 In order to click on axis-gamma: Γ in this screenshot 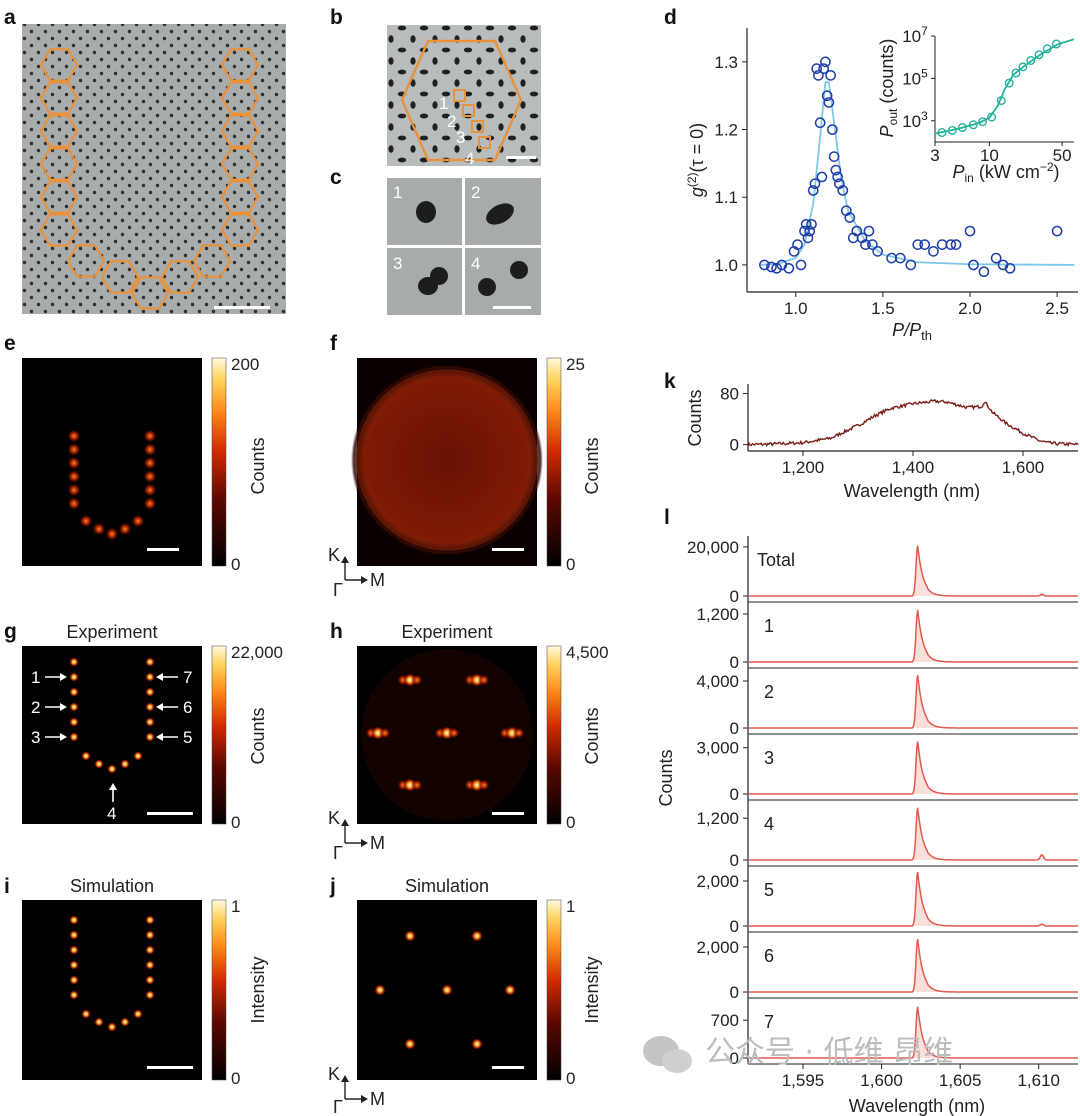, I will do `click(338, 853)`.